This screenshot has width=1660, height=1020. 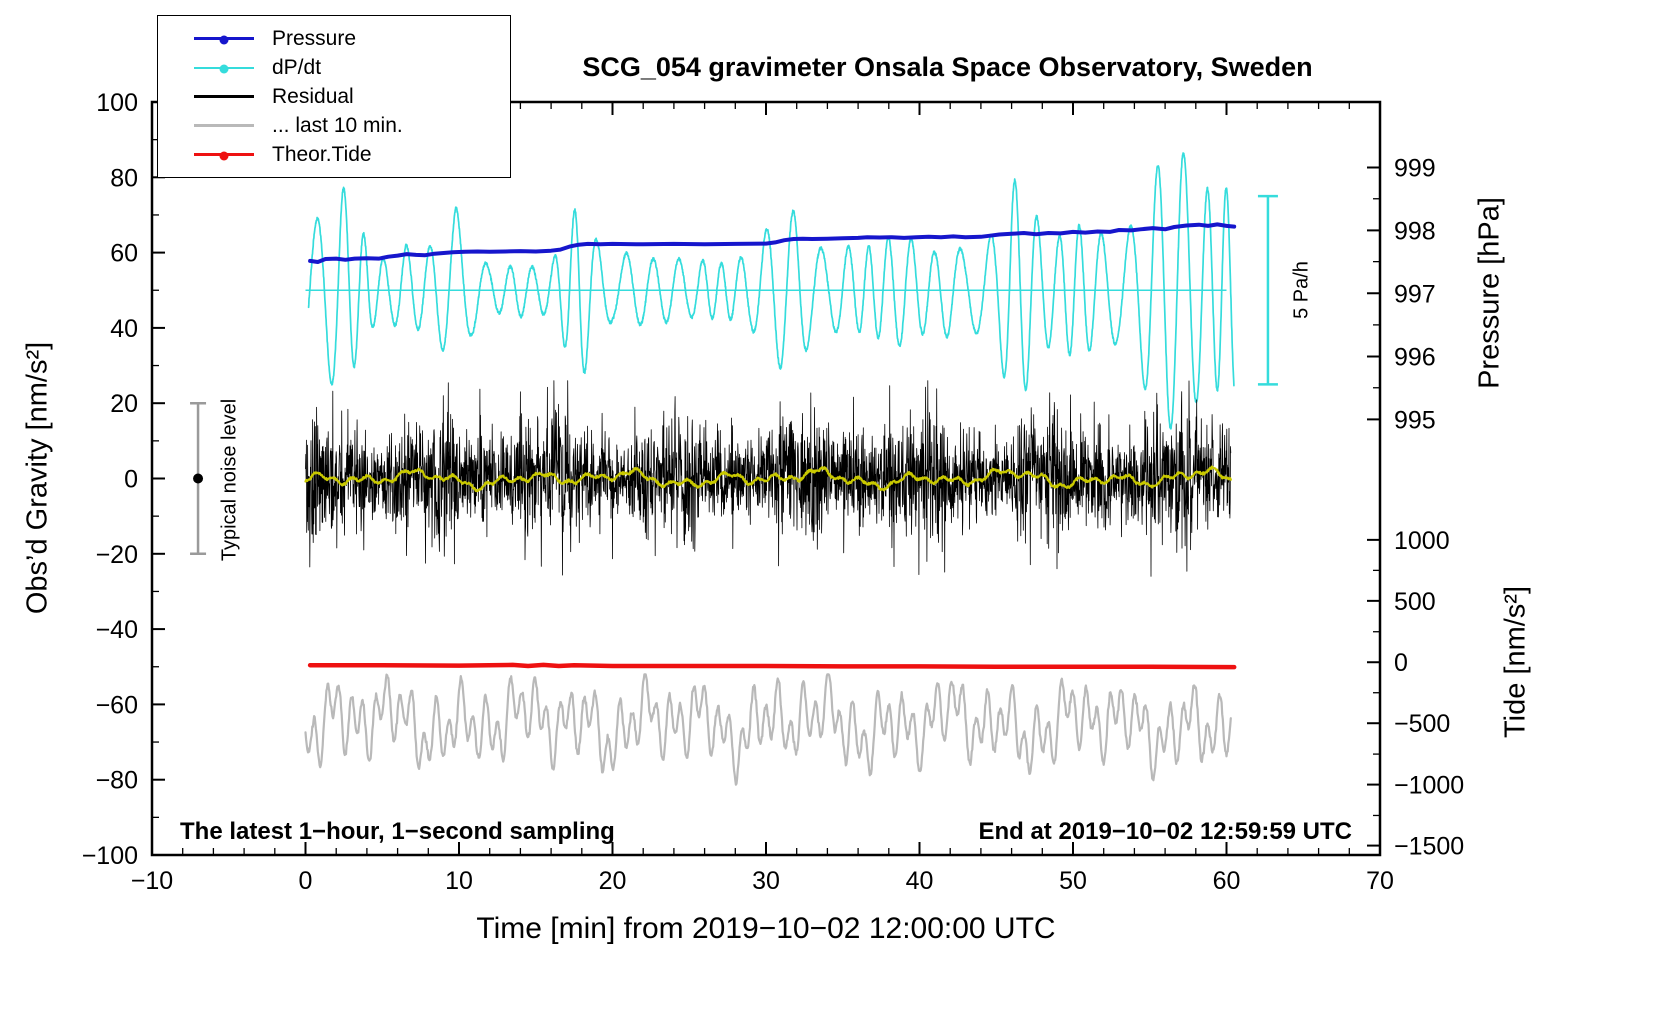 I want to click on legend-item-label: dP/dt, so click(x=297, y=67).